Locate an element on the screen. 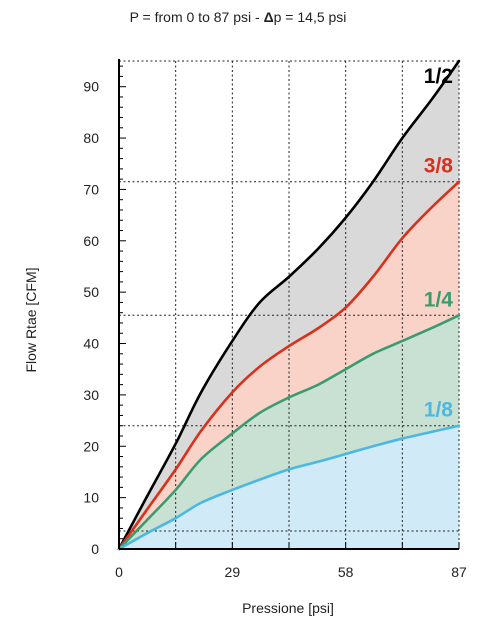 The width and height of the screenshot is (477, 620). x-tick-label: 0 is located at coordinates (119, 572).